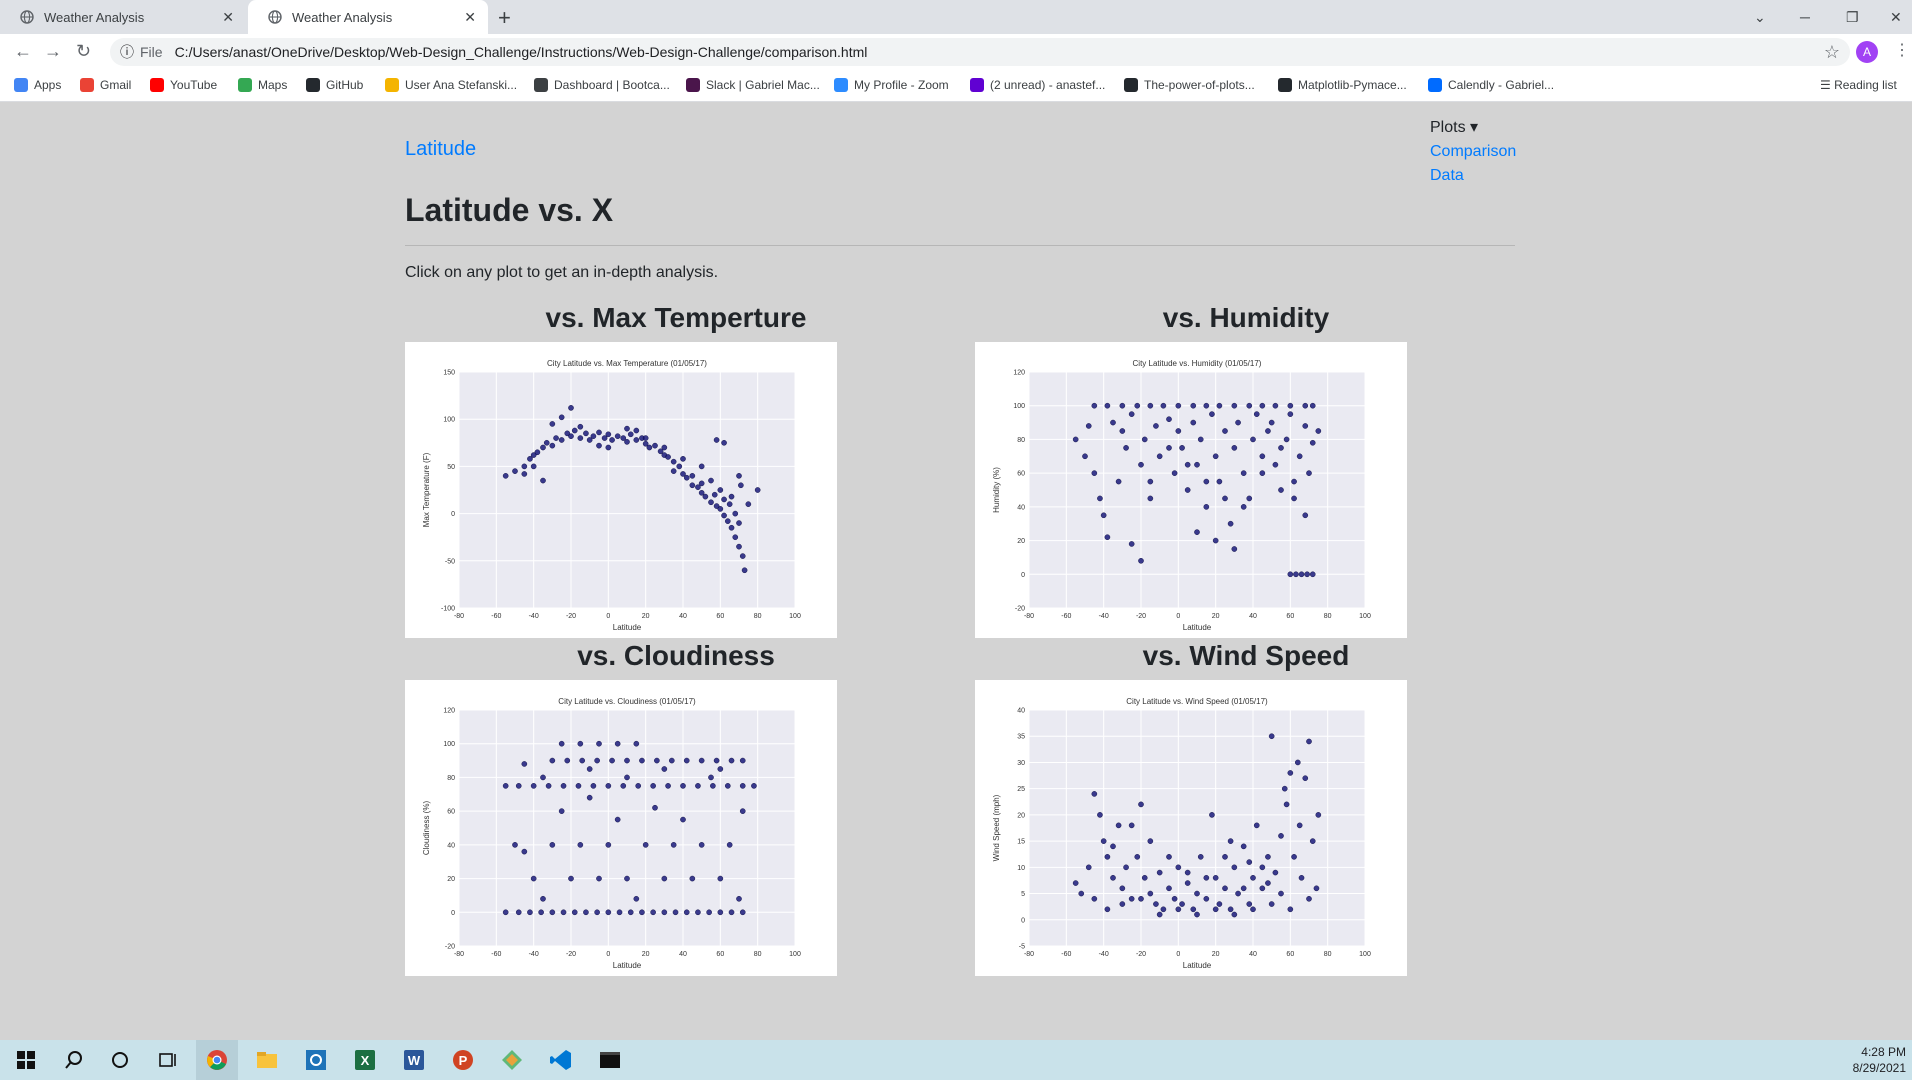 This screenshot has width=1912, height=1080. What do you see at coordinates (262, 85) in the screenshot?
I see `bookmark-item: Maps` at bounding box center [262, 85].